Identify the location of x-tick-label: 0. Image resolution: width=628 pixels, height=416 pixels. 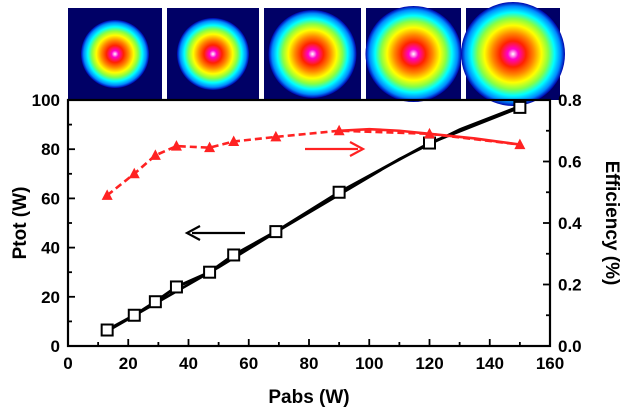
(67, 363).